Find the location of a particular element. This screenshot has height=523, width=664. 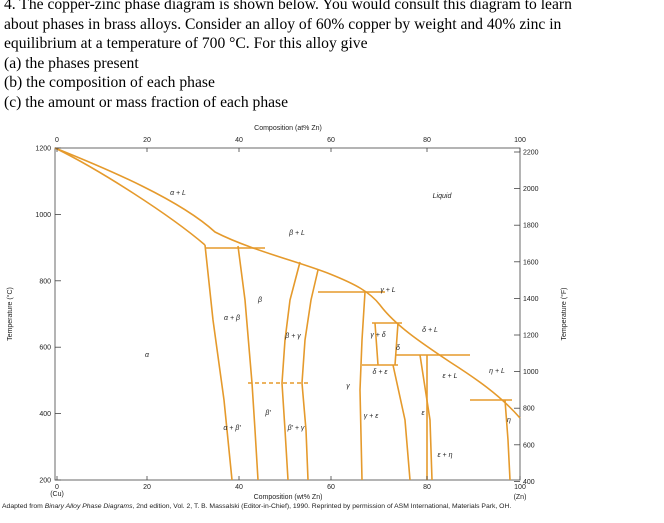

bottom-tick-label: 60 is located at coordinates (331, 487).